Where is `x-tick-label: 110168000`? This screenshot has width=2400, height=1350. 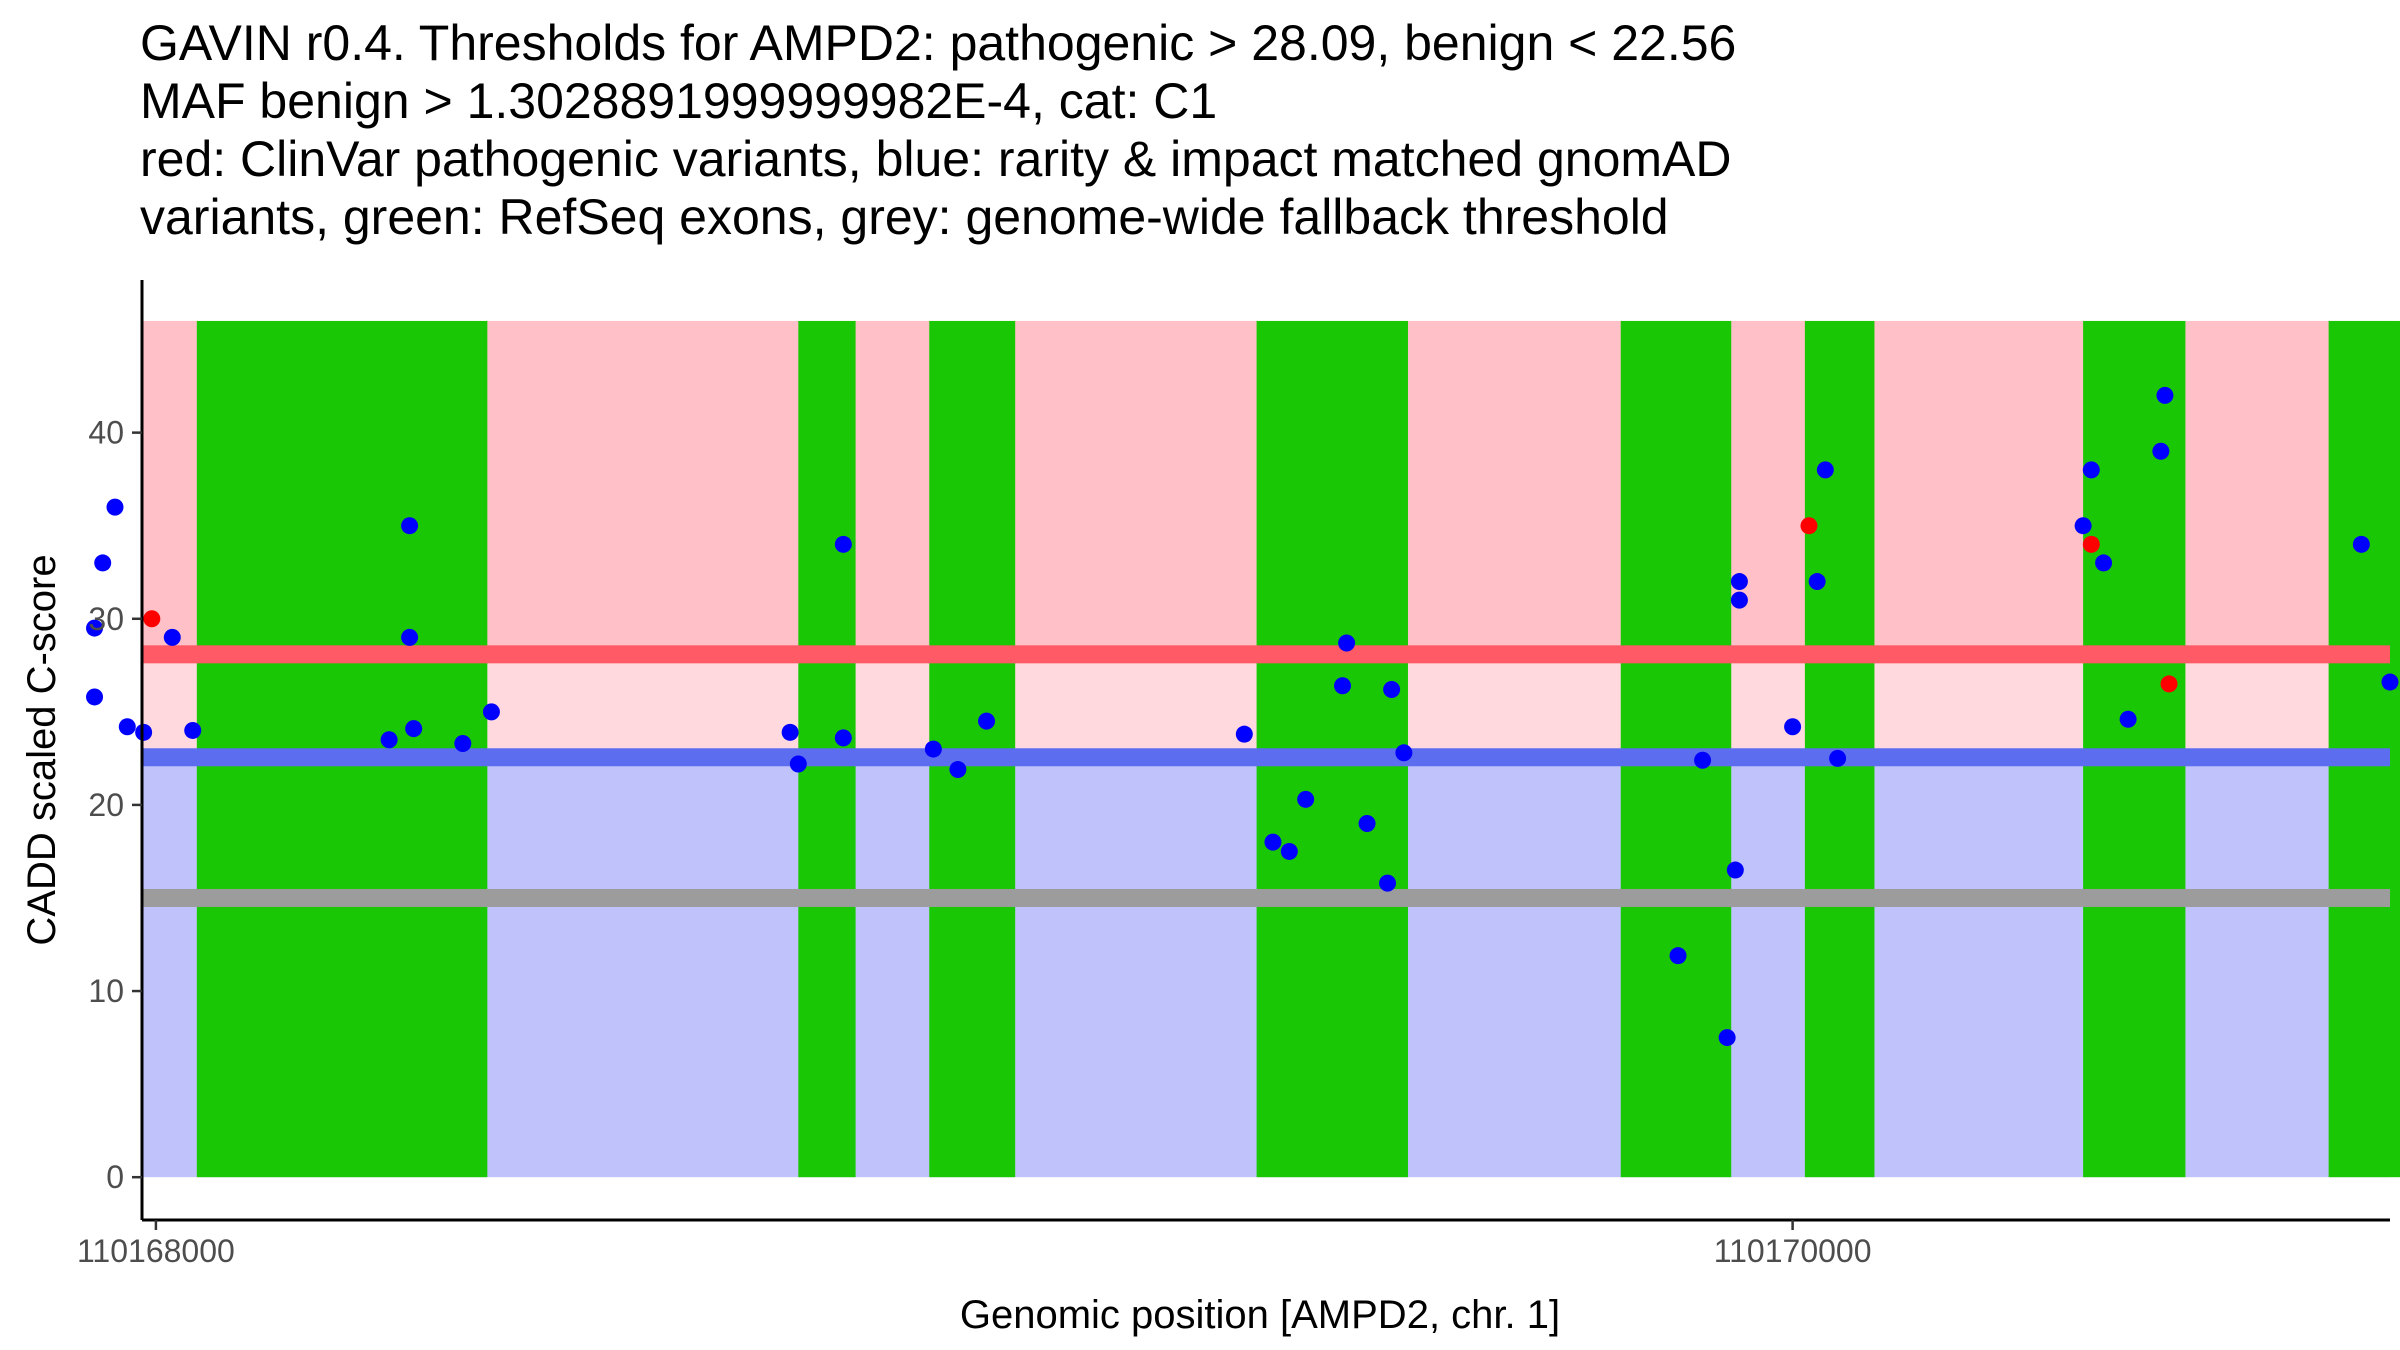
x-tick-label: 110168000 is located at coordinates (156, 1251).